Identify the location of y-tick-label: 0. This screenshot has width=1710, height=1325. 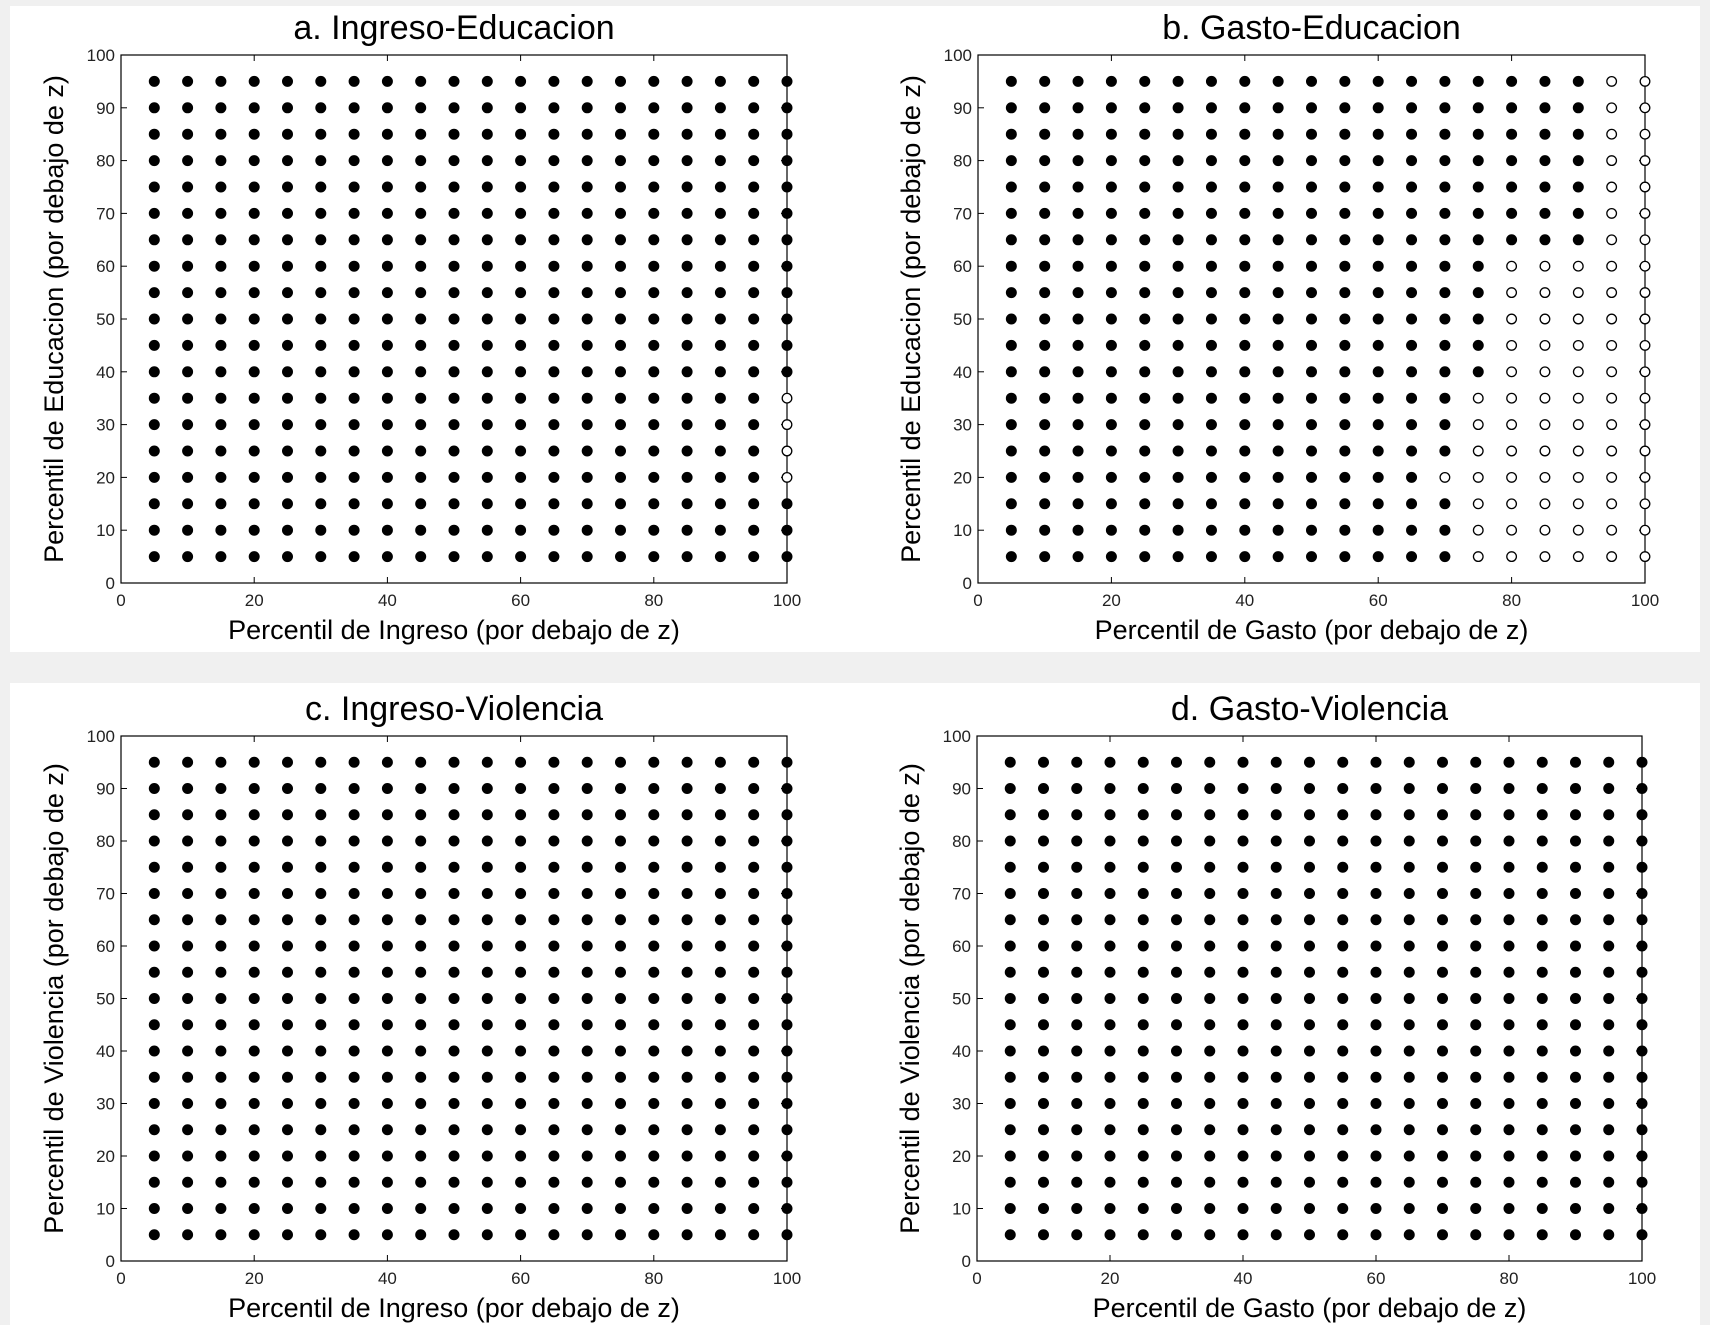
(966, 1261).